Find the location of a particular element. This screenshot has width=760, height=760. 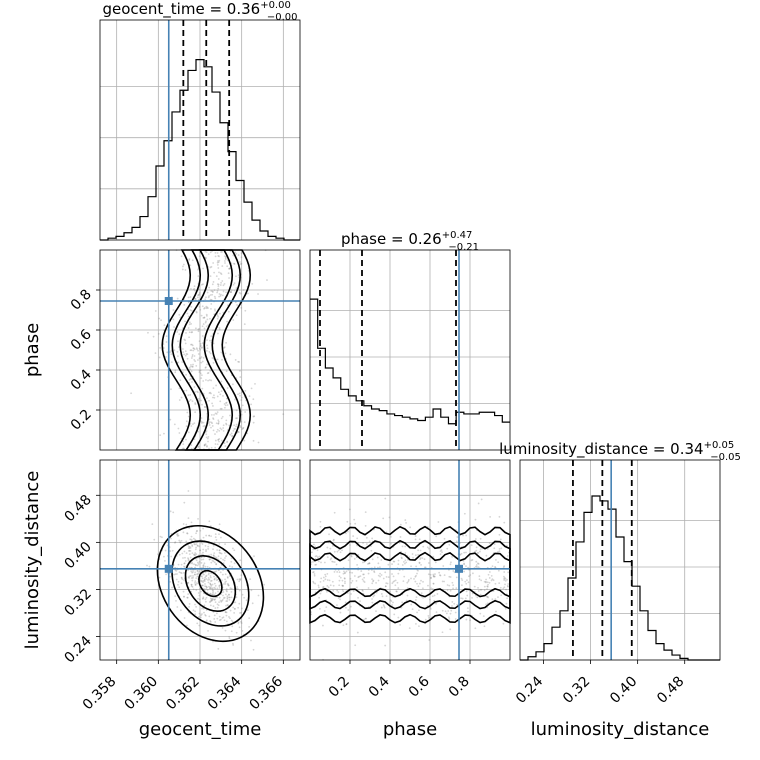

x-tick-label-geocent_time: 0.360 is located at coordinates (141, 694).